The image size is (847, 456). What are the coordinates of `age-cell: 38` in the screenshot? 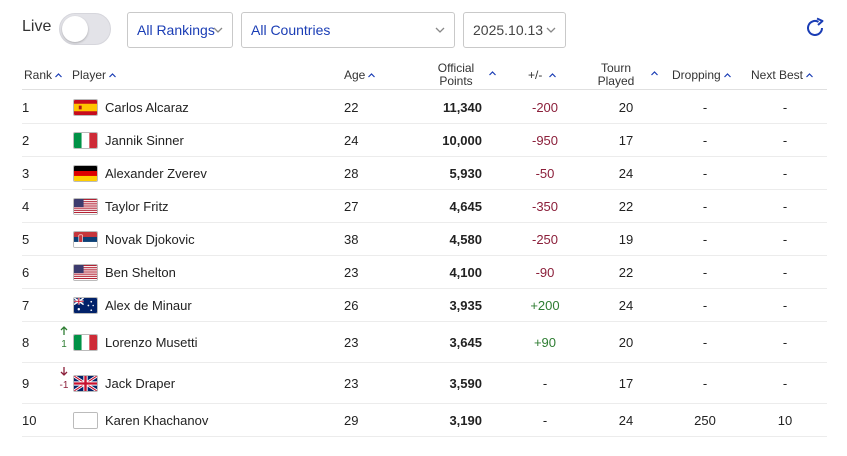 It's located at (351, 239).